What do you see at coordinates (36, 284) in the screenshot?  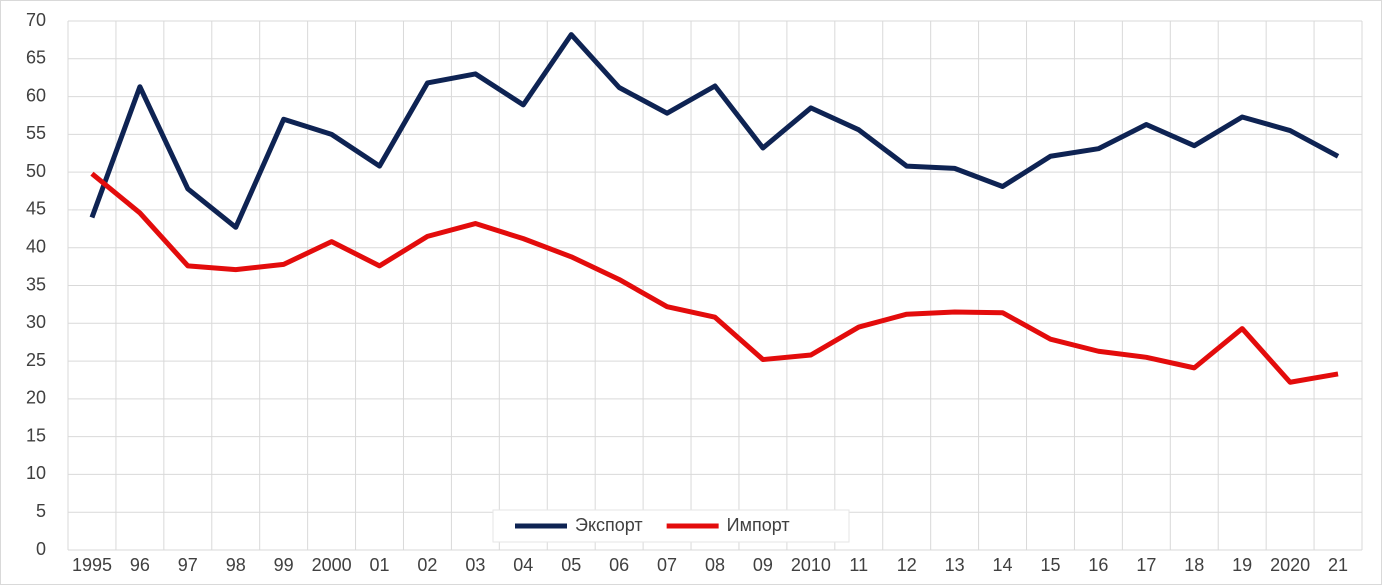 I see `y-tick-label: 35` at bounding box center [36, 284].